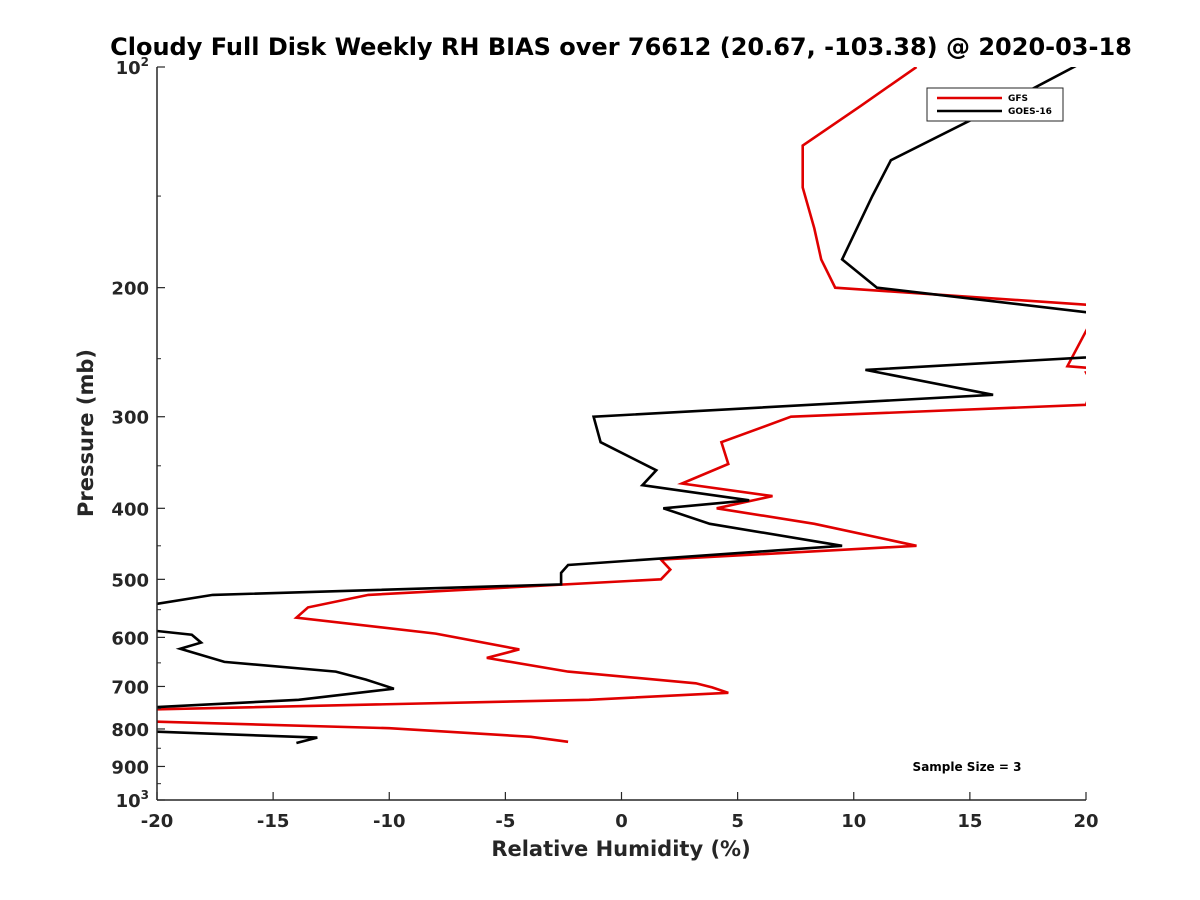 The height and width of the screenshot is (900, 1200). Describe the element at coordinates (130, 418) in the screenshot. I see `y-tick-label: 300` at that location.